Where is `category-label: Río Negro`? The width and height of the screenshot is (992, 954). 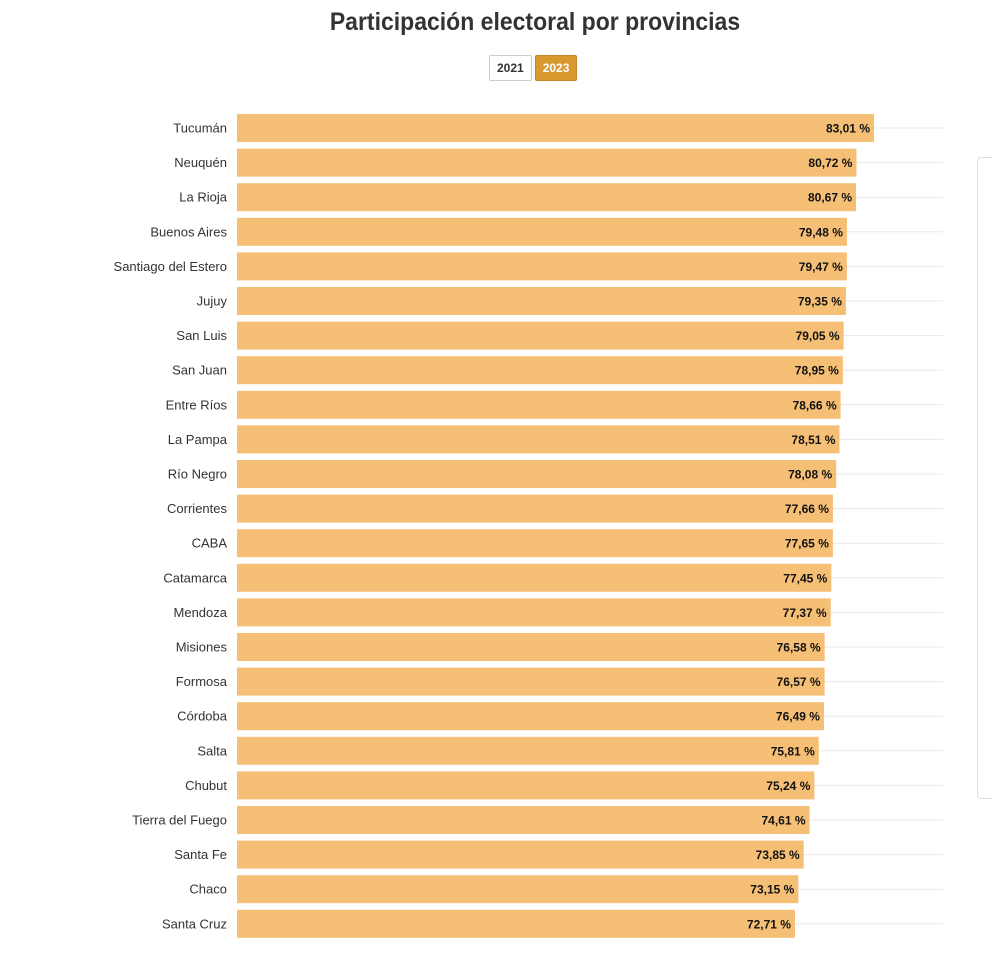 category-label: Río Negro is located at coordinates (197, 474).